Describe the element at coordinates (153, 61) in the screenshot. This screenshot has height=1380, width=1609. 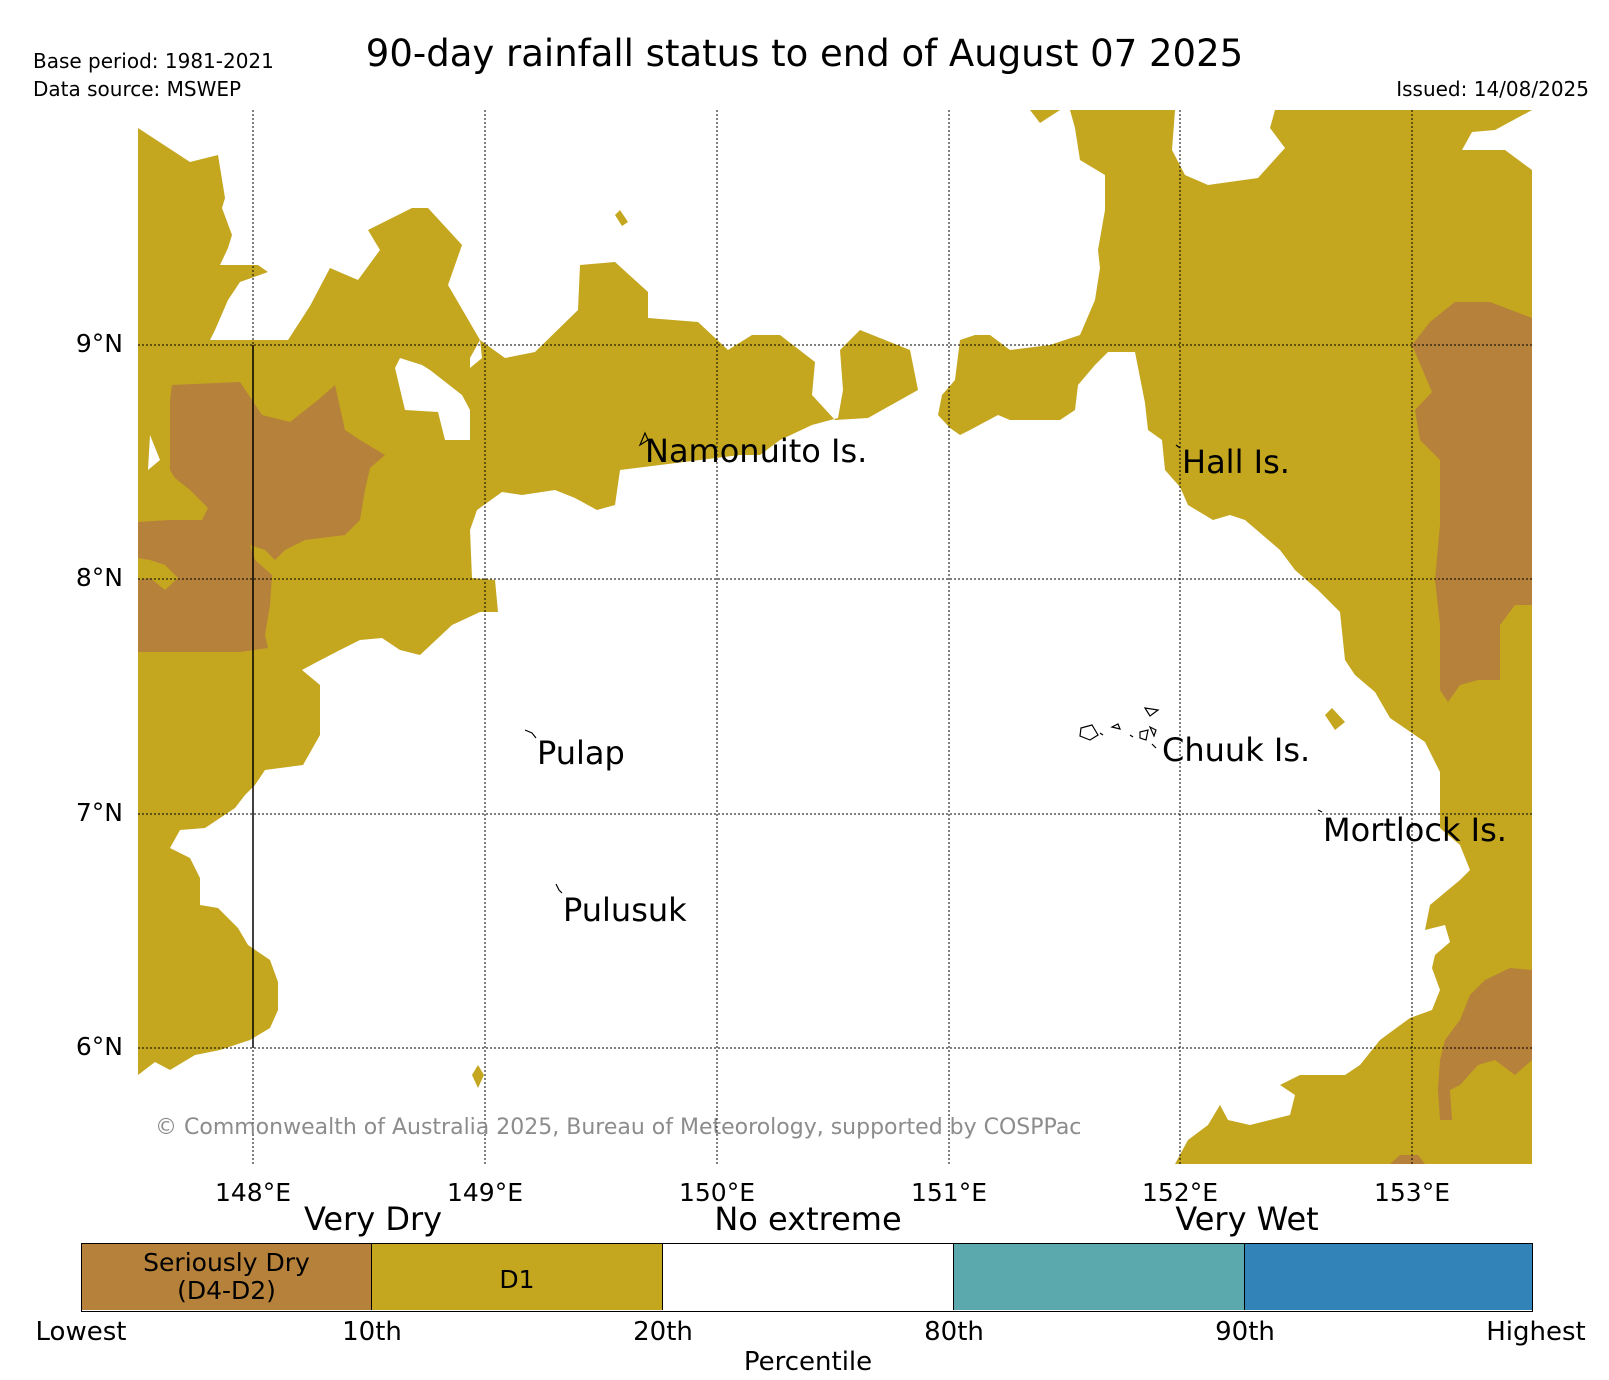
I see `base-period-text: Base period: 1981-2021` at that location.